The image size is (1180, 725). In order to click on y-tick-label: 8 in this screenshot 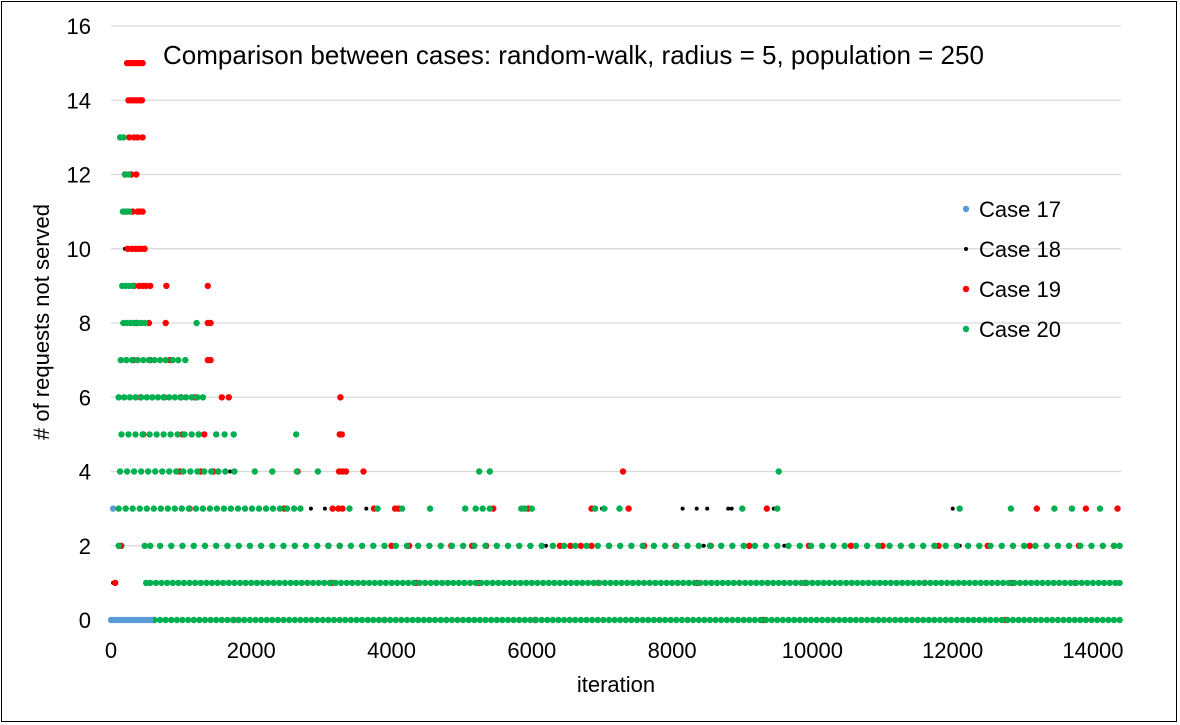, I will do `click(85, 323)`.